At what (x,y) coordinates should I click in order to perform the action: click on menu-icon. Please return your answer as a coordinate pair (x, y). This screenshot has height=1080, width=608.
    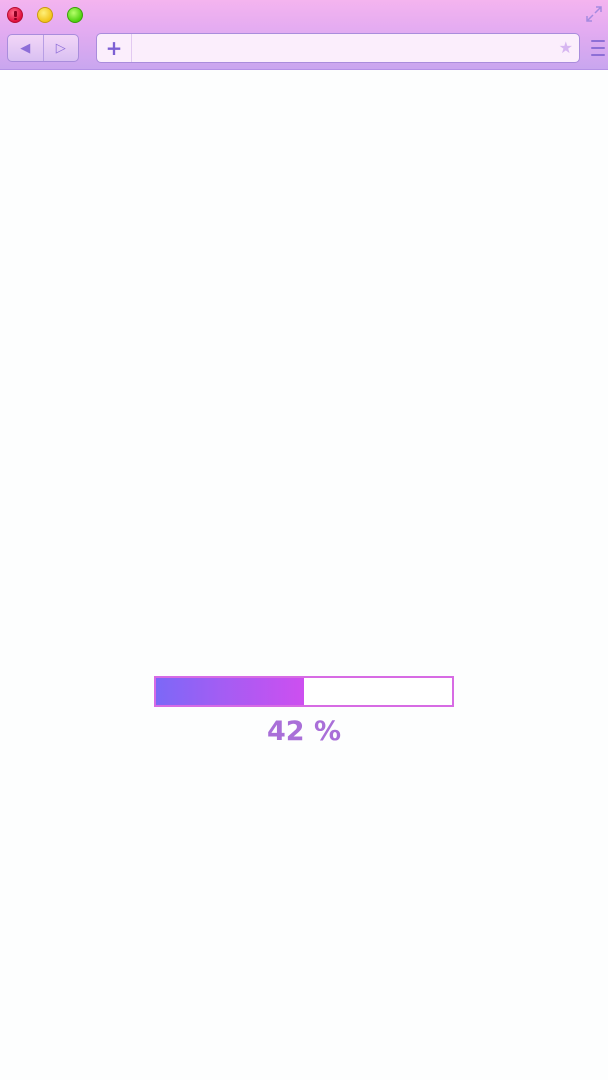
    Looking at the image, I should click on (598, 48).